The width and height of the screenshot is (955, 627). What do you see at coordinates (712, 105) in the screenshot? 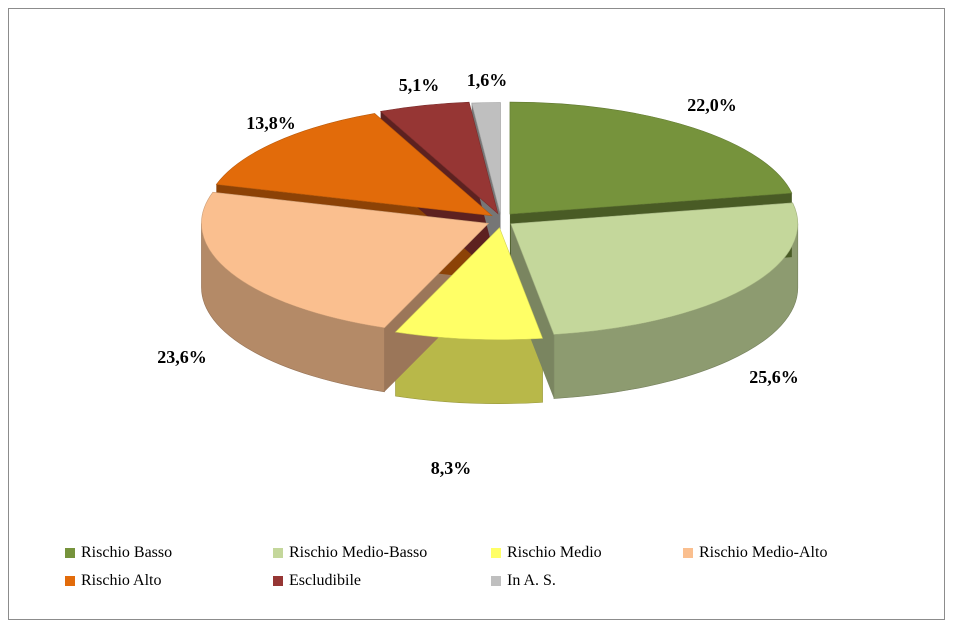
I see `data-label-0: 22,0%` at bounding box center [712, 105].